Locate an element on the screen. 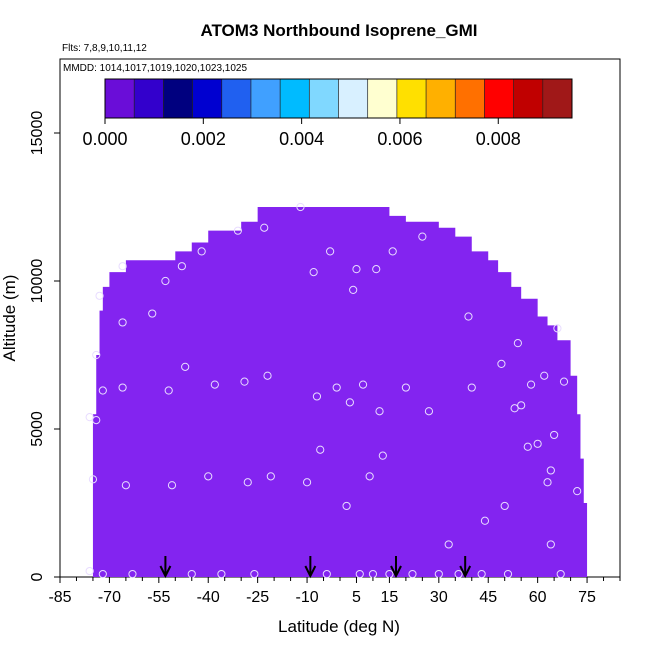 This screenshot has height=650, width=650. x-tick-label: 45 is located at coordinates (488, 597).